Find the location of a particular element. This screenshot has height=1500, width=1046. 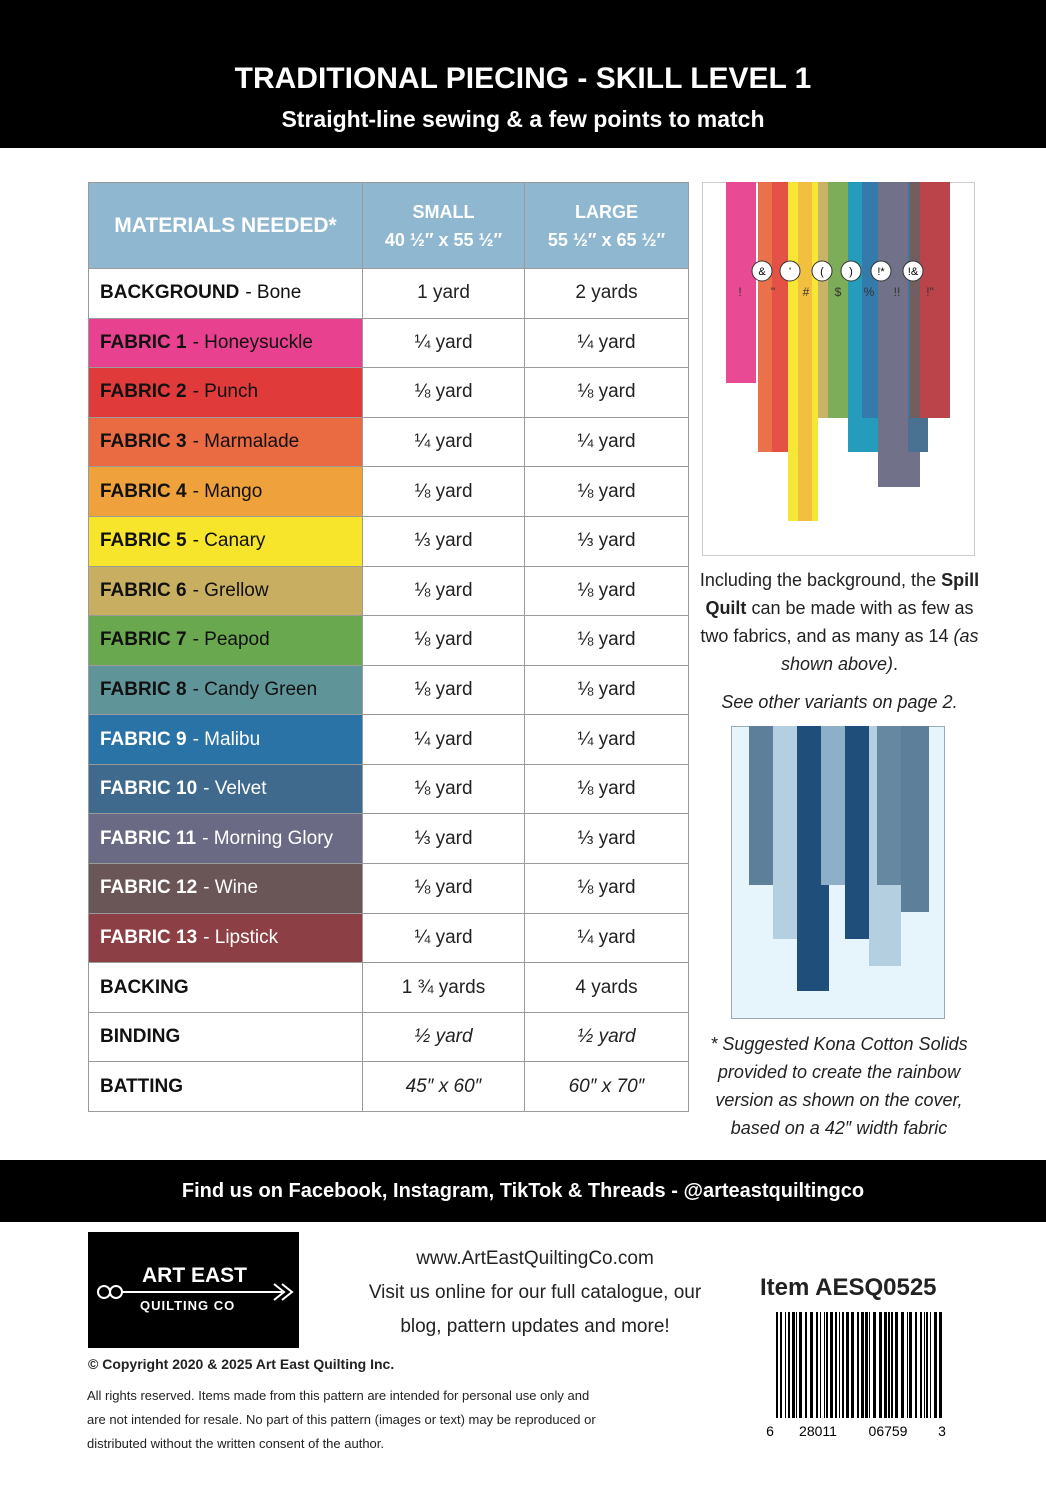

text-line: provided to create the rainbow is located at coordinates (839, 1072).